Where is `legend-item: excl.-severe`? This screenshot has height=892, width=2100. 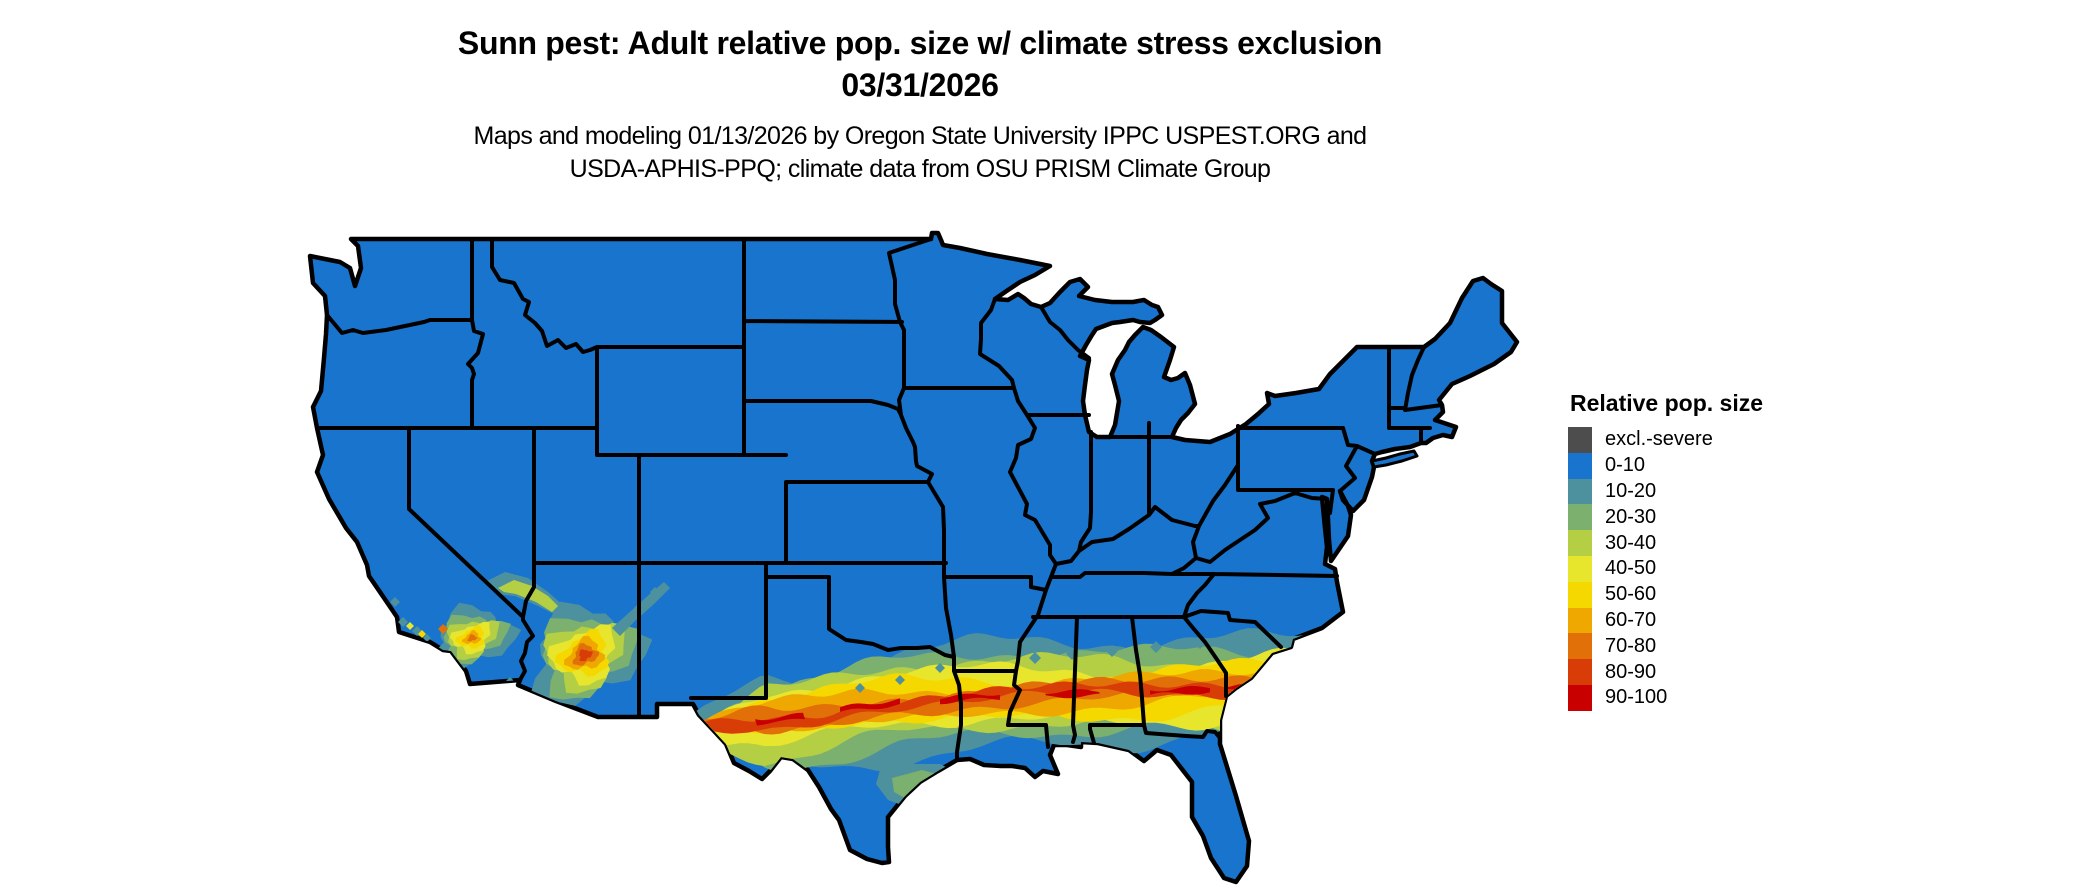 legend-item: excl.-severe is located at coordinates (1665, 440).